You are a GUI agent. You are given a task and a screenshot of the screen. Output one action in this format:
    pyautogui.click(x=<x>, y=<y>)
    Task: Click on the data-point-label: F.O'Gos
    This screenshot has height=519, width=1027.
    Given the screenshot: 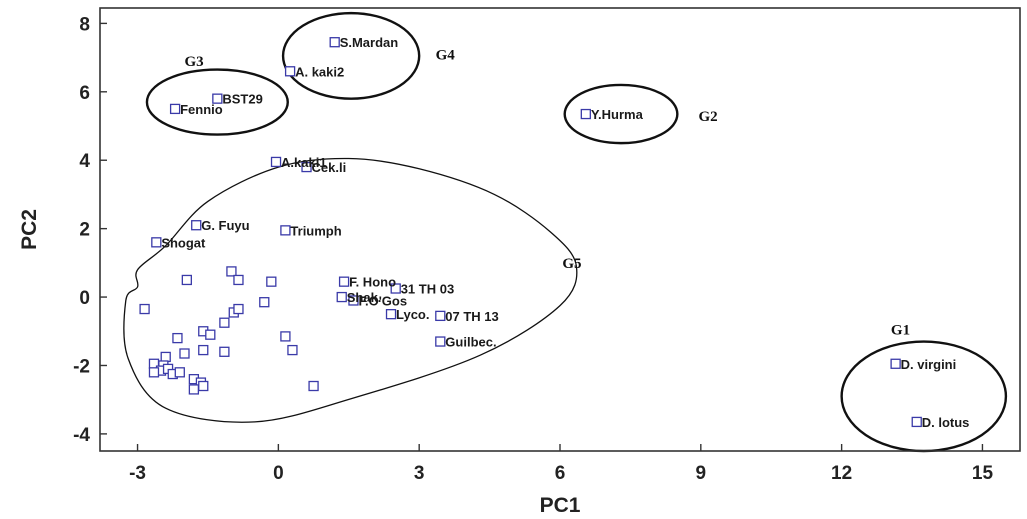 What is the action you would take?
    pyautogui.click(x=382, y=300)
    